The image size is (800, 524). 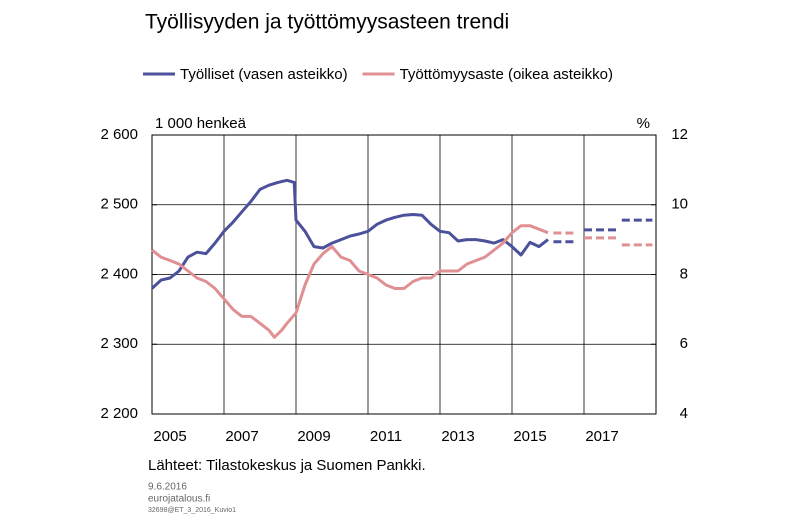 I want to click on y2-tick-label: 8, so click(x=684, y=273).